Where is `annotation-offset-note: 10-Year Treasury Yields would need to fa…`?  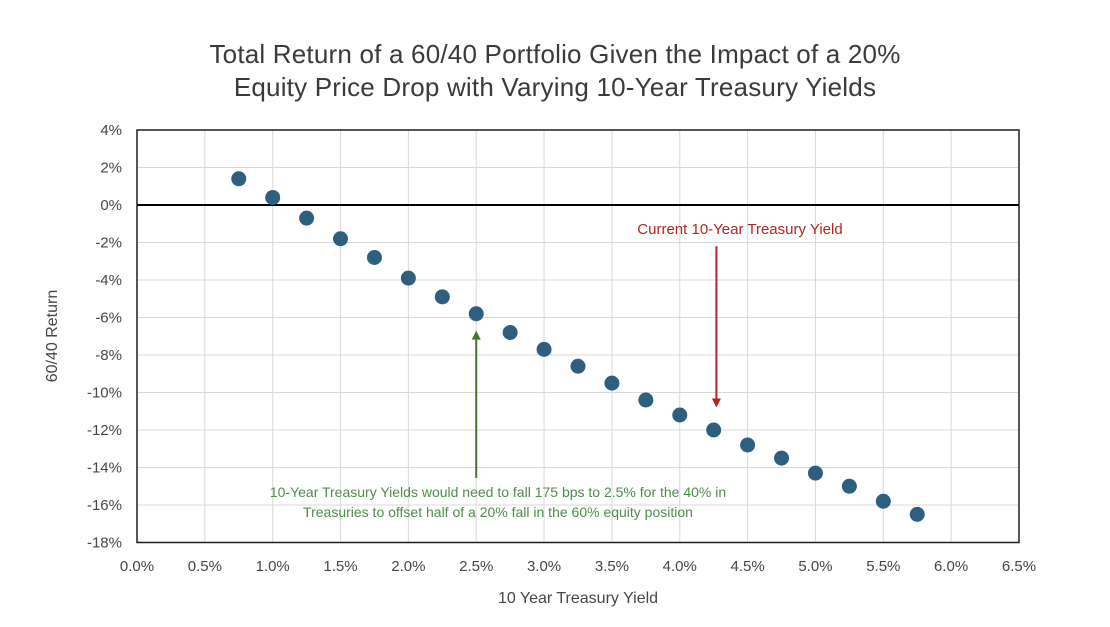 annotation-offset-note: 10-Year Treasury Yields would need to fa… is located at coordinates (498, 502).